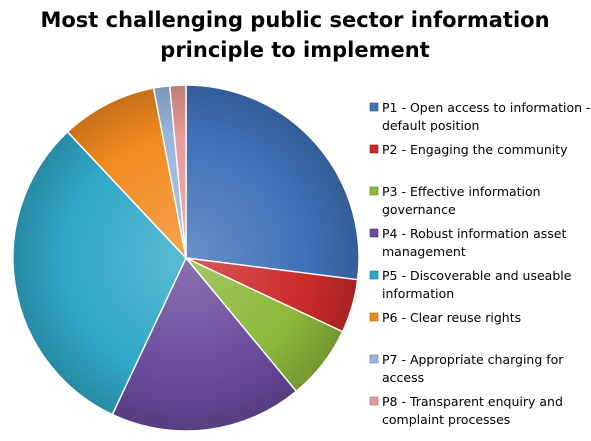 The image size is (591, 441). What do you see at coordinates (466, 368) in the screenshot?
I see `legend-entry-p7: P7 - Appropriate charging for access` at bounding box center [466, 368].